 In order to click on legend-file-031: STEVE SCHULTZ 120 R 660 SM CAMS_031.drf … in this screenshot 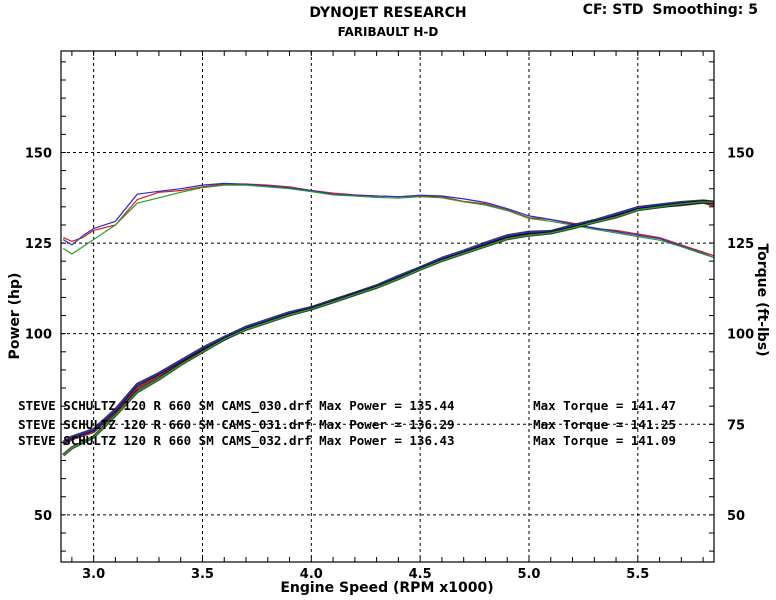, I will do `click(236, 424)`.